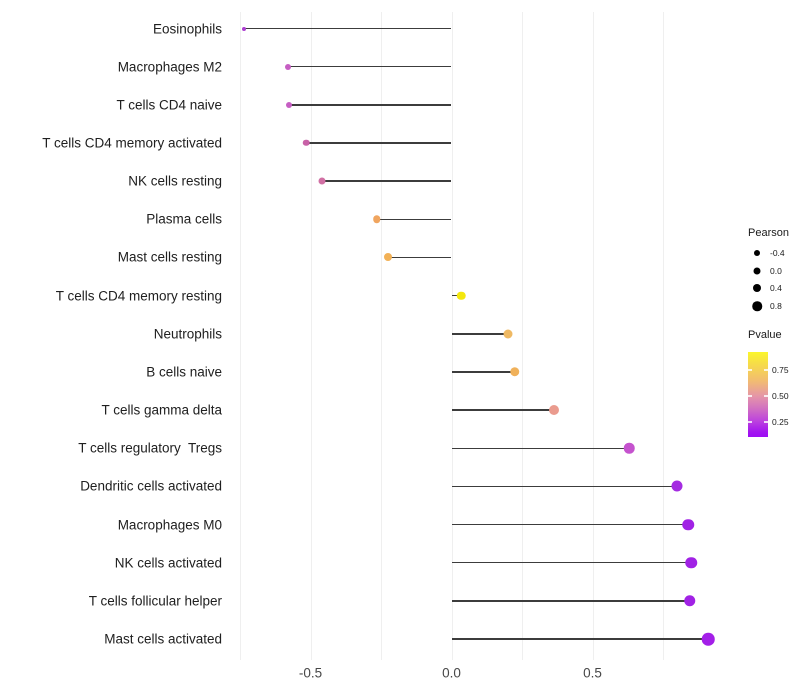 This screenshot has height=700, width=800. I want to click on category-label: Neutrophils, so click(187, 334).